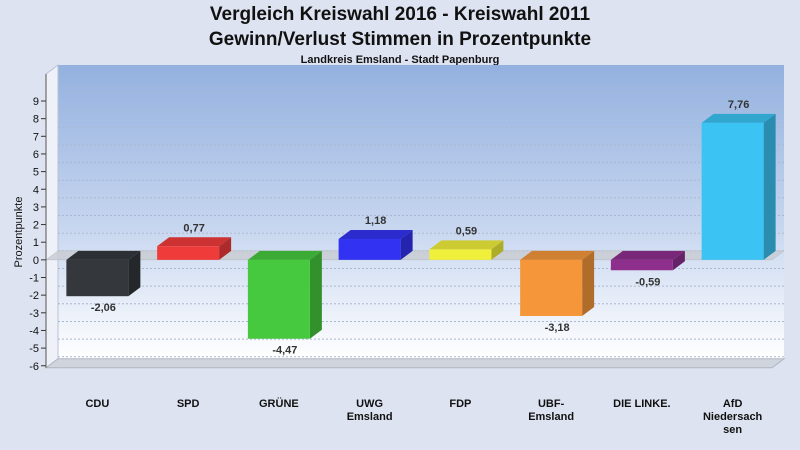 This screenshot has width=800, height=450. What do you see at coordinates (19, 232) in the screenshot?
I see `y-axis-label: Prozentpunkte` at bounding box center [19, 232].